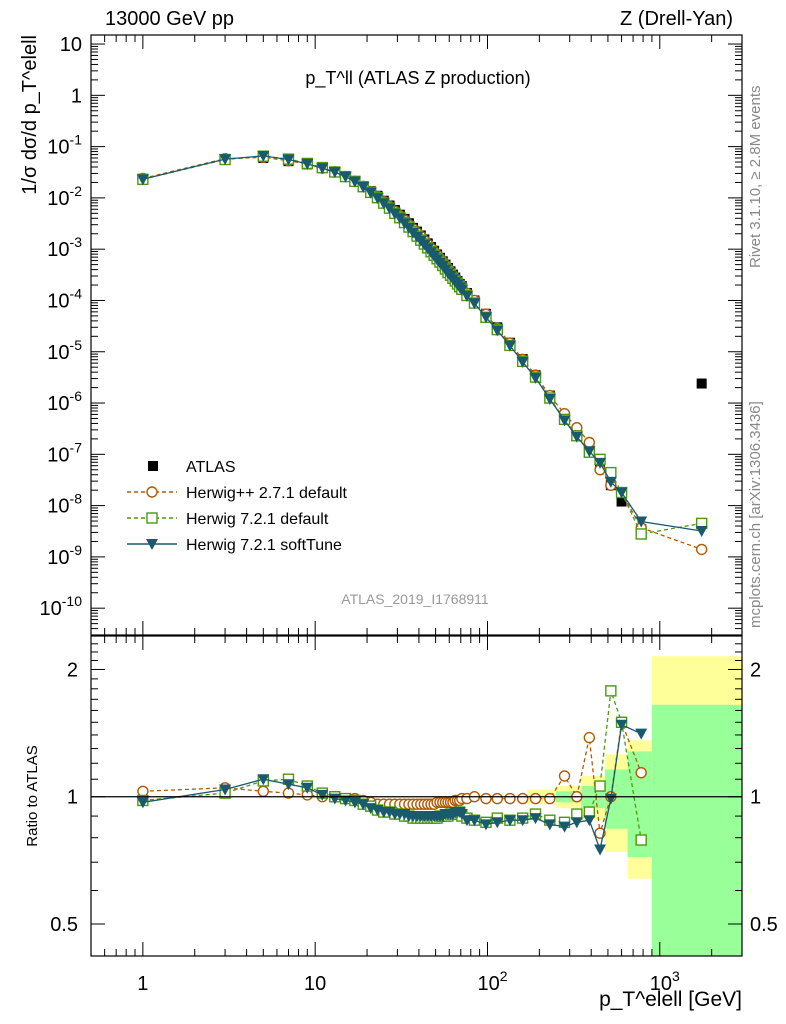 The width and height of the screenshot is (786, 1024). I want to click on ratio-y-tick-label-right: 1, so click(755, 798).